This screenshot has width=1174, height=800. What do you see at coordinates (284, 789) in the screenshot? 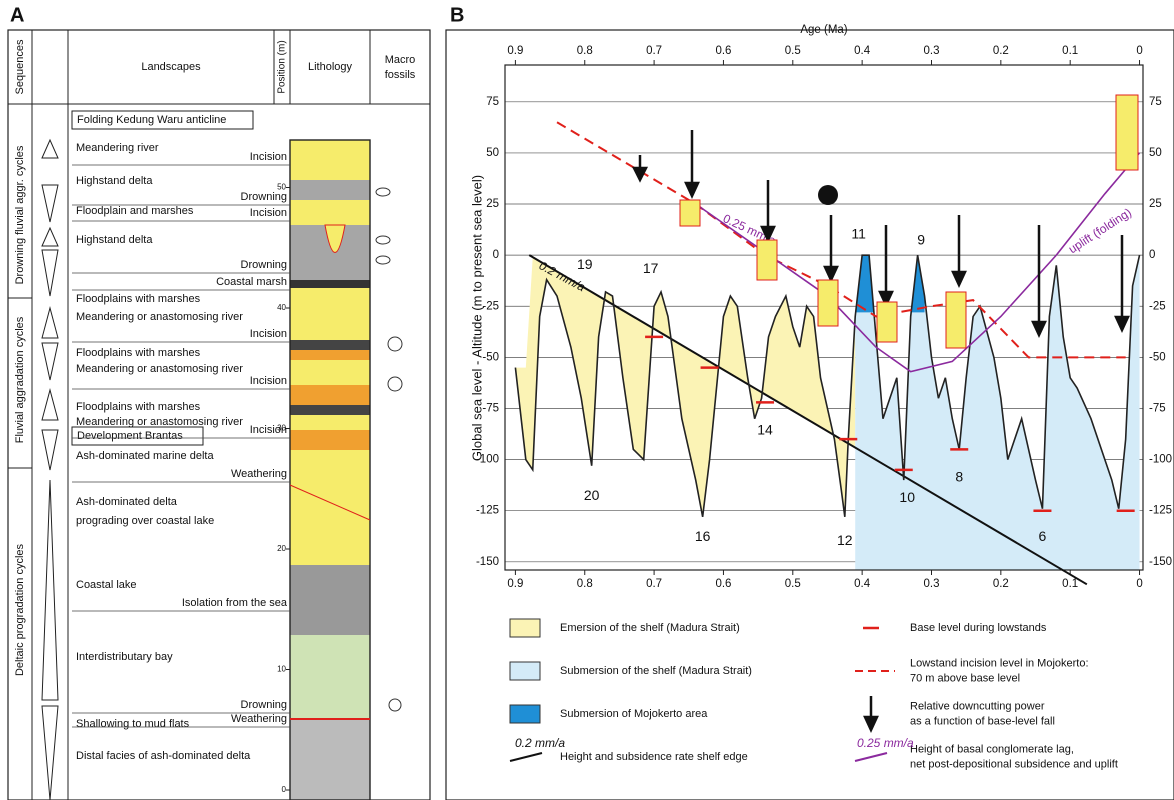
I see `position-tick-label: 0` at bounding box center [284, 789].